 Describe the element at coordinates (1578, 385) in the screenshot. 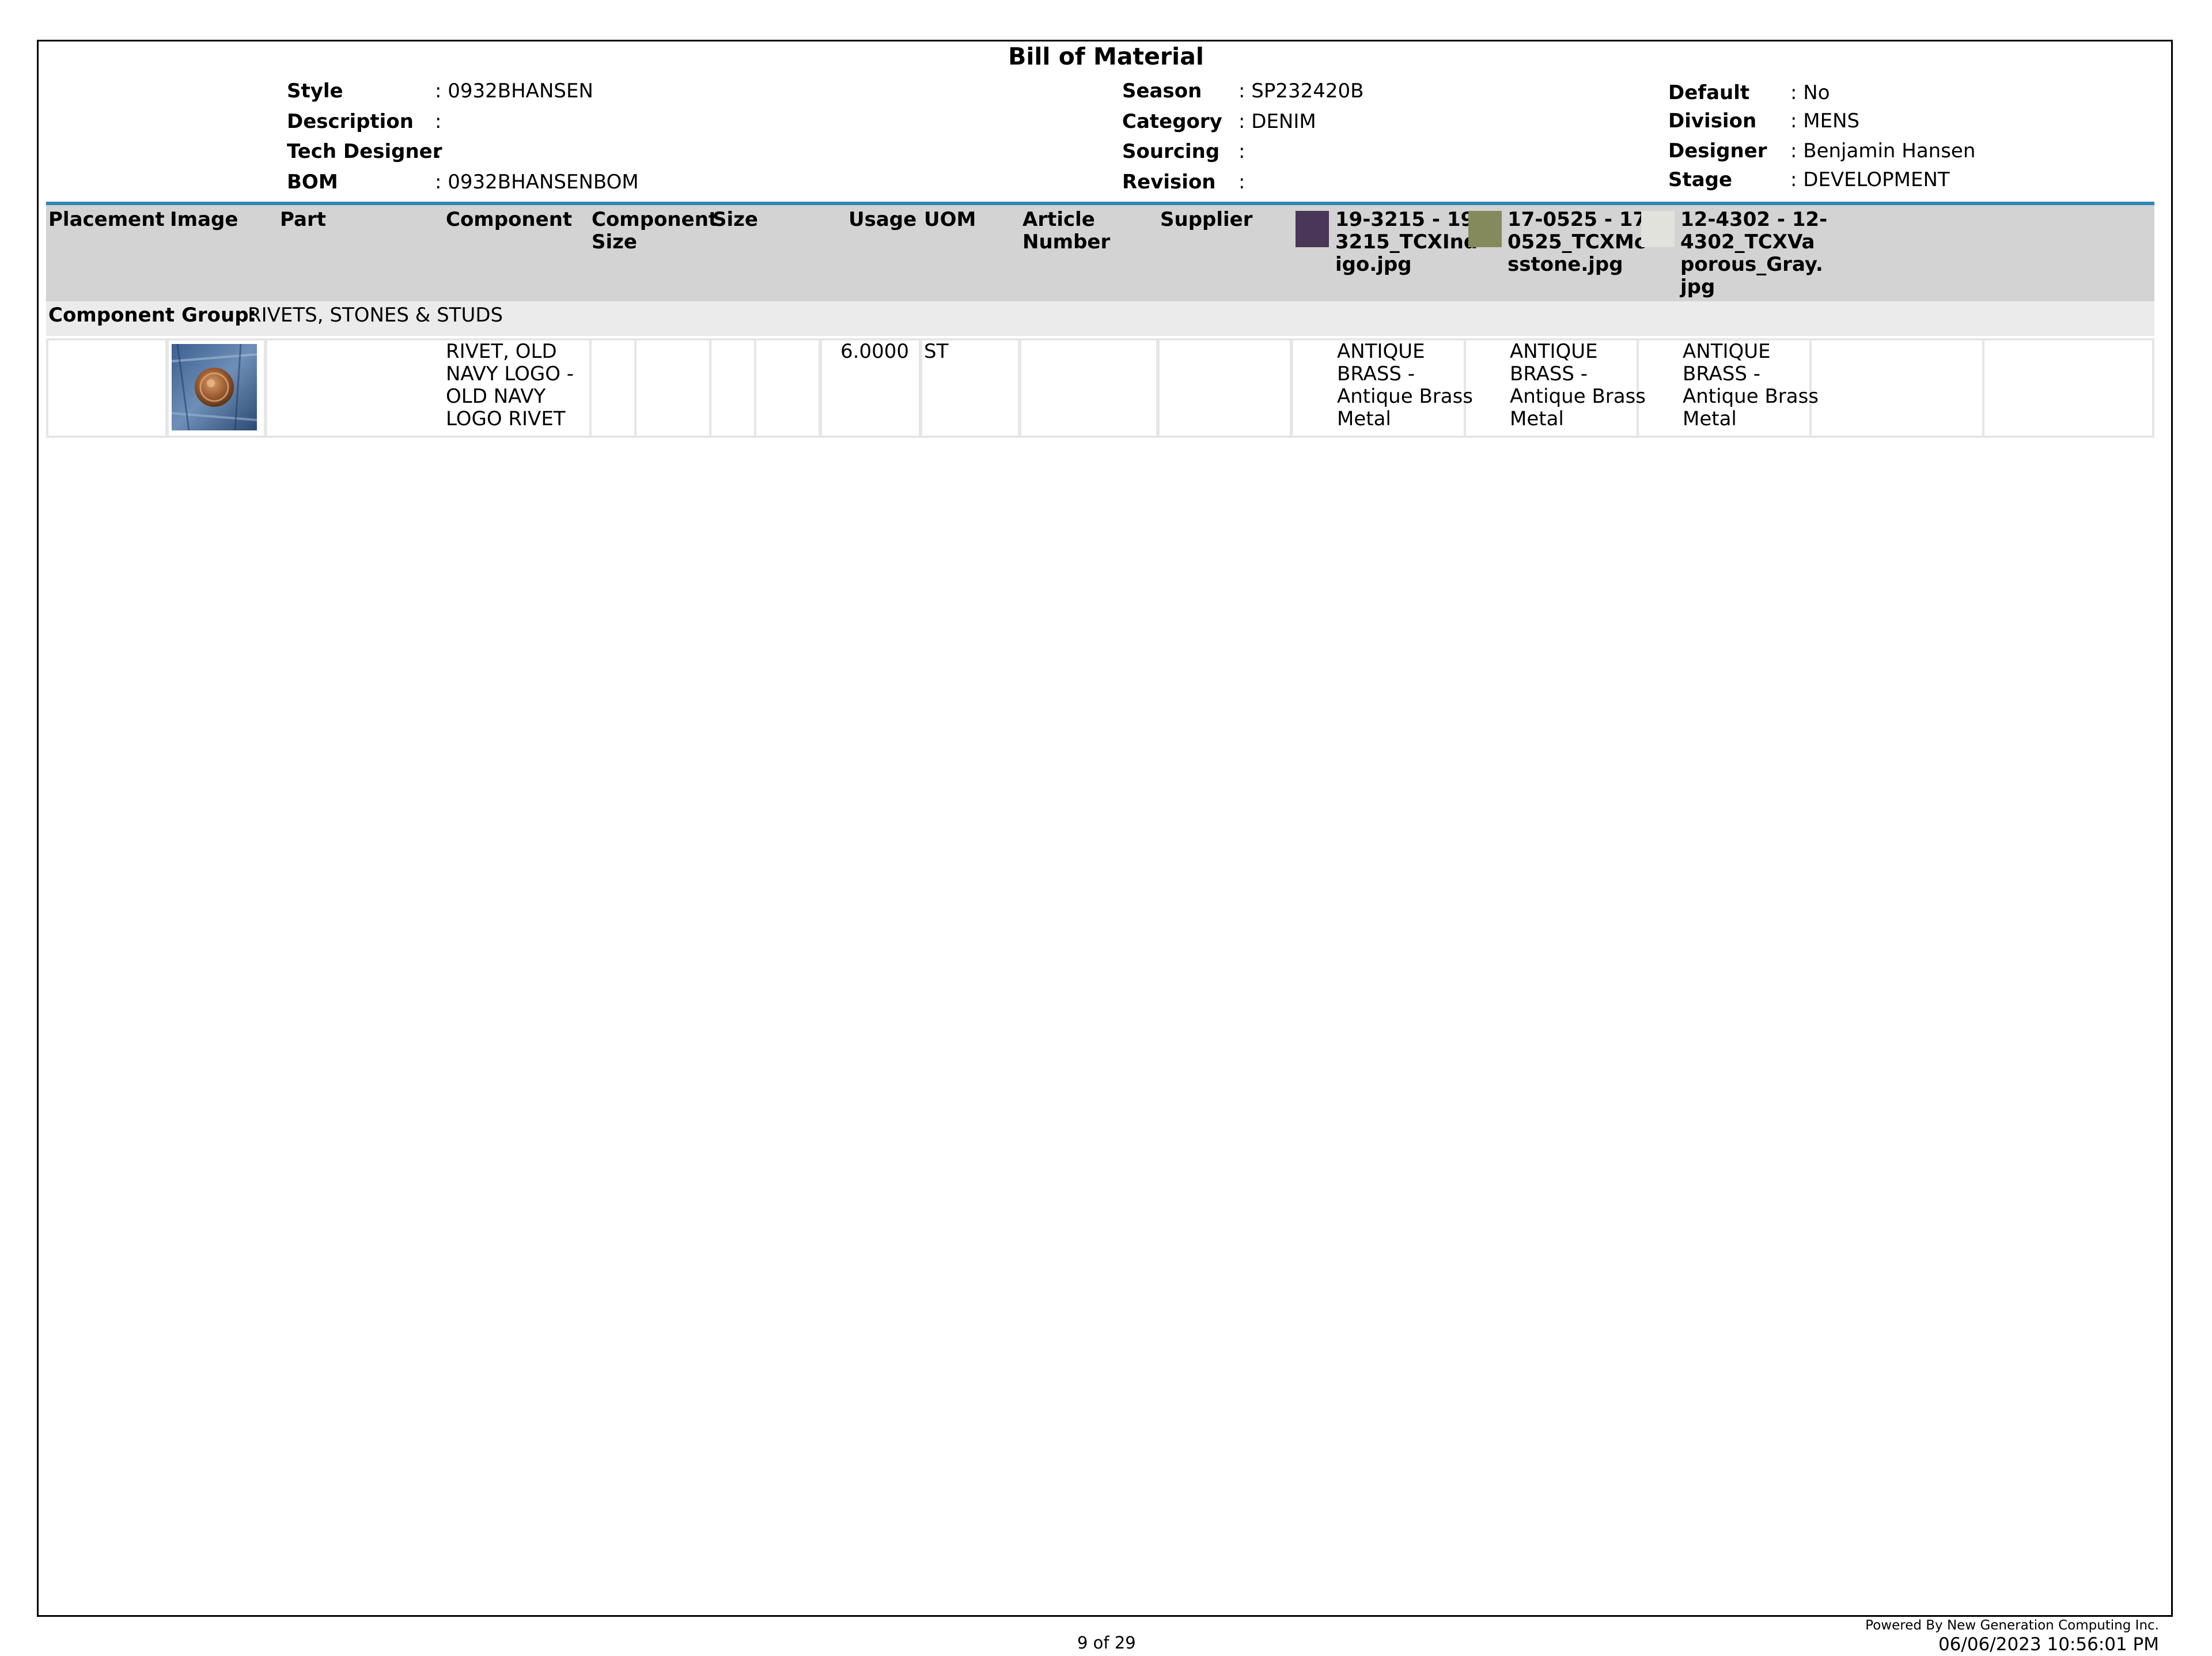

I see `colorway-2-value: ANTIQUE BRASS - Antique Brass Metal` at that location.